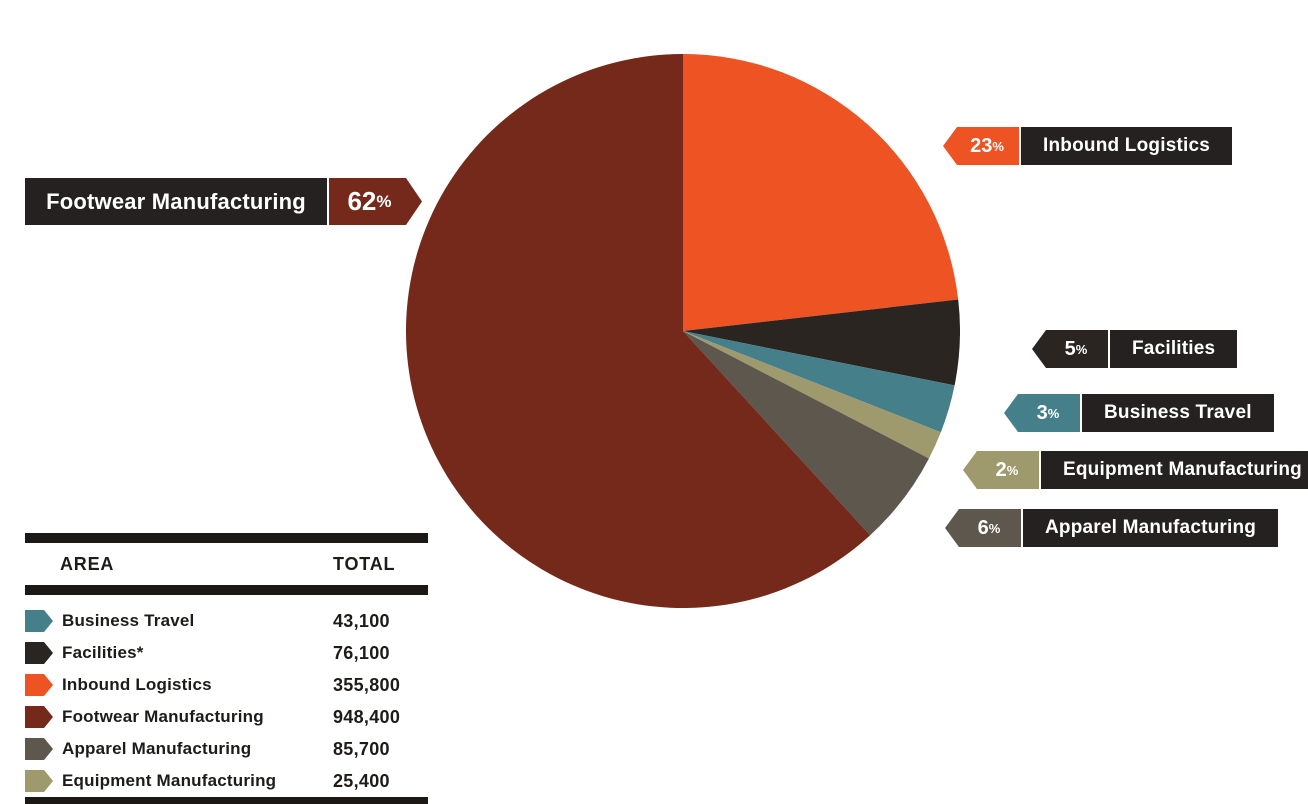  I want to click on callout-label: Business Travel, so click(1178, 412).